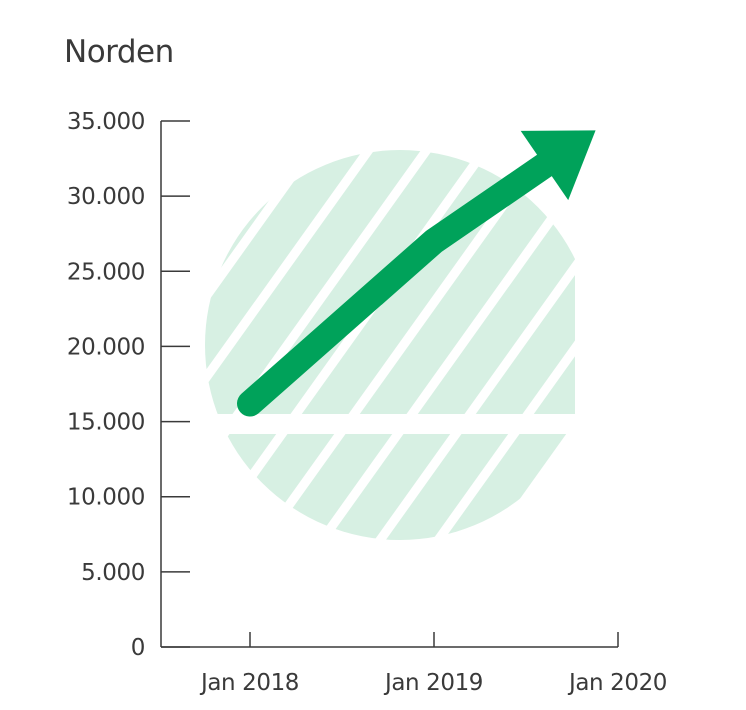  Describe the element at coordinates (106, 423) in the screenshot. I see `y-tick-label: 15.000` at that location.